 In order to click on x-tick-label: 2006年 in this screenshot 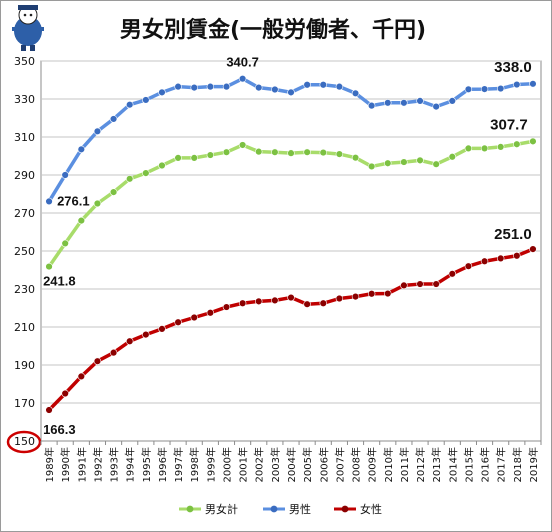, I will do `click(323, 464)`.